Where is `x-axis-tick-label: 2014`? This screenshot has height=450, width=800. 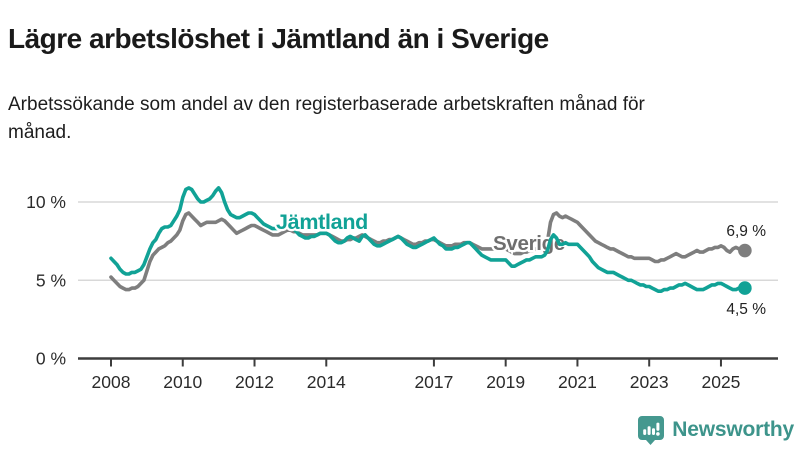
x-axis-tick-label: 2014 is located at coordinates (326, 382).